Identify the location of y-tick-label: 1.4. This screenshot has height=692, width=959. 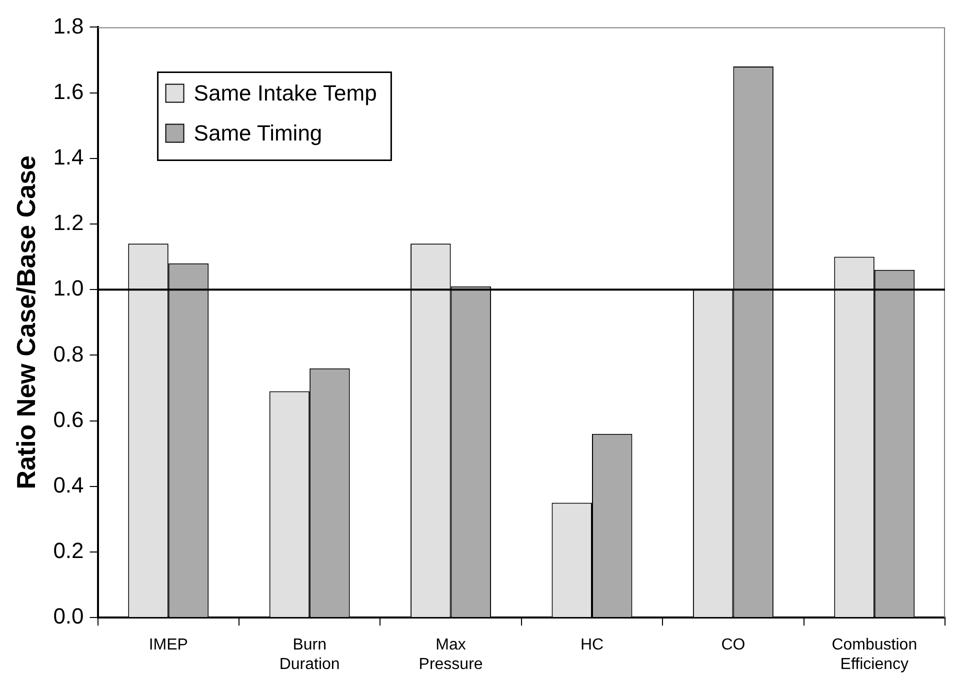
(68, 157).